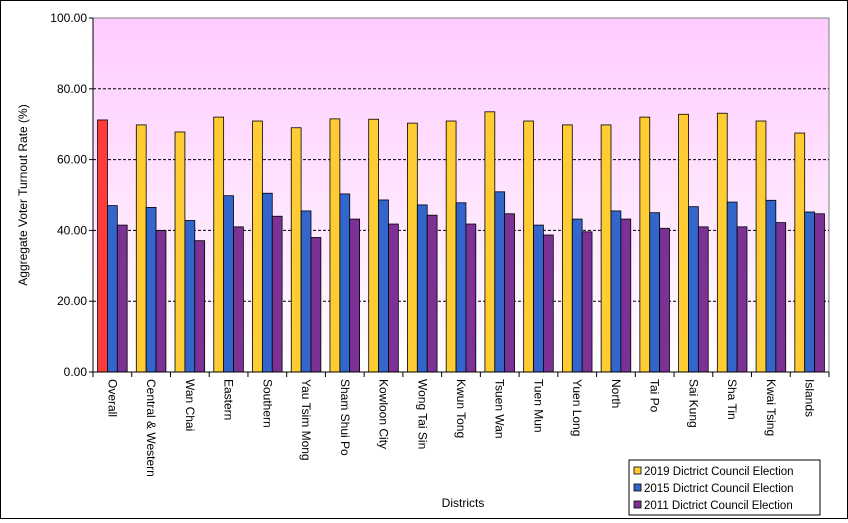  What do you see at coordinates (463, 503) in the screenshot?
I see `x-axis-title: Districts` at bounding box center [463, 503].